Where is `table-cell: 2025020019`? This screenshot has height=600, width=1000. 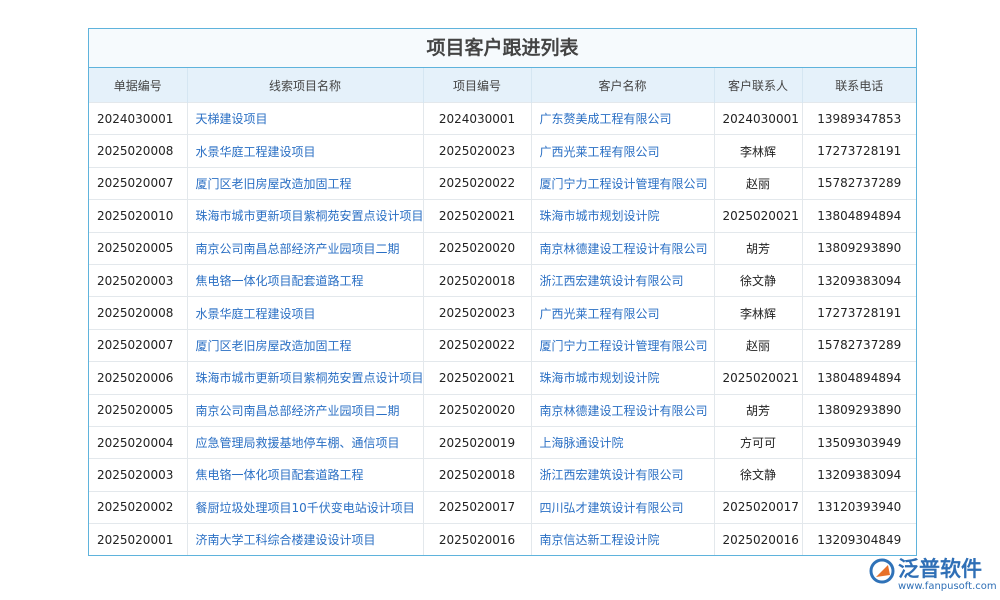
table-cell: 2025020019 is located at coordinates (477, 442).